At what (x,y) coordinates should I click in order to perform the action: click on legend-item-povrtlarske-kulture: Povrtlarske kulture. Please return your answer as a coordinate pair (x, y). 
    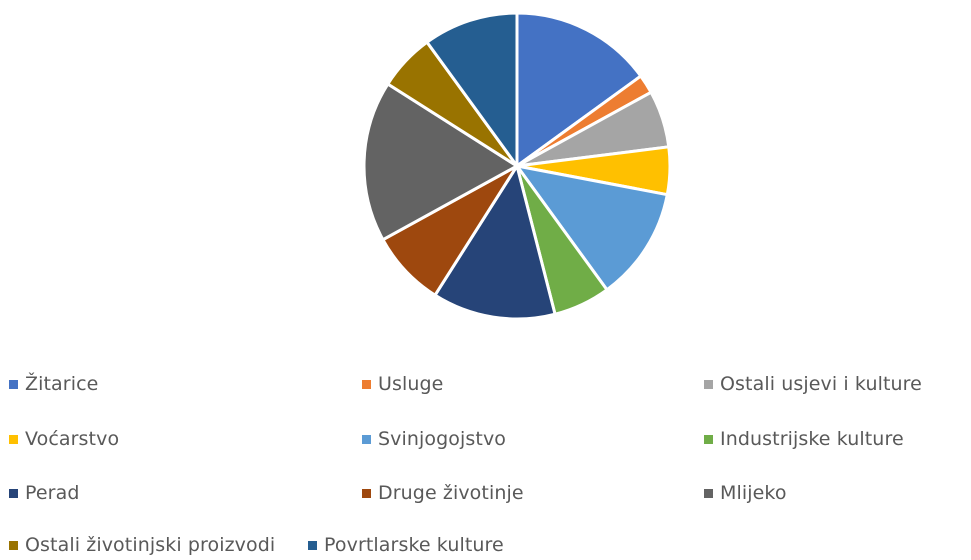
    Looking at the image, I should click on (406, 545).